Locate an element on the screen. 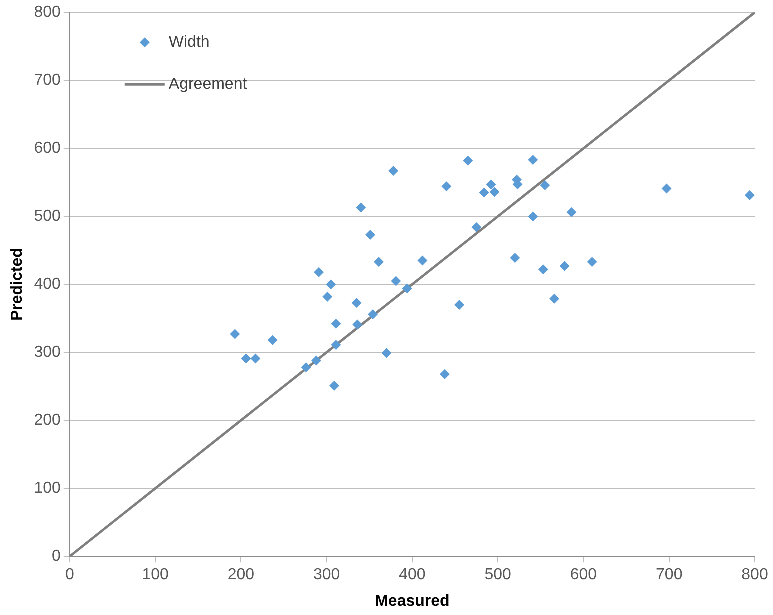 This screenshot has height=615, width=773. x-axis-title: Measured is located at coordinates (412, 601).